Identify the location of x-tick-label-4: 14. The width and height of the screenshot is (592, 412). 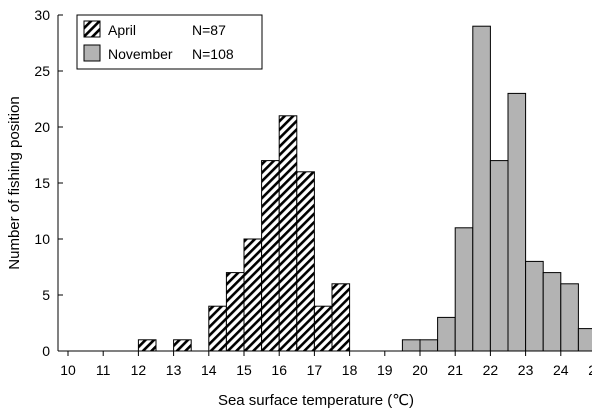
(209, 370).